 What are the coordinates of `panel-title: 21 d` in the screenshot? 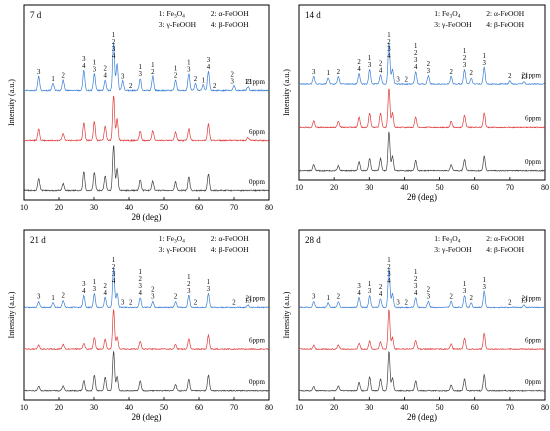 It's located at (38, 240).